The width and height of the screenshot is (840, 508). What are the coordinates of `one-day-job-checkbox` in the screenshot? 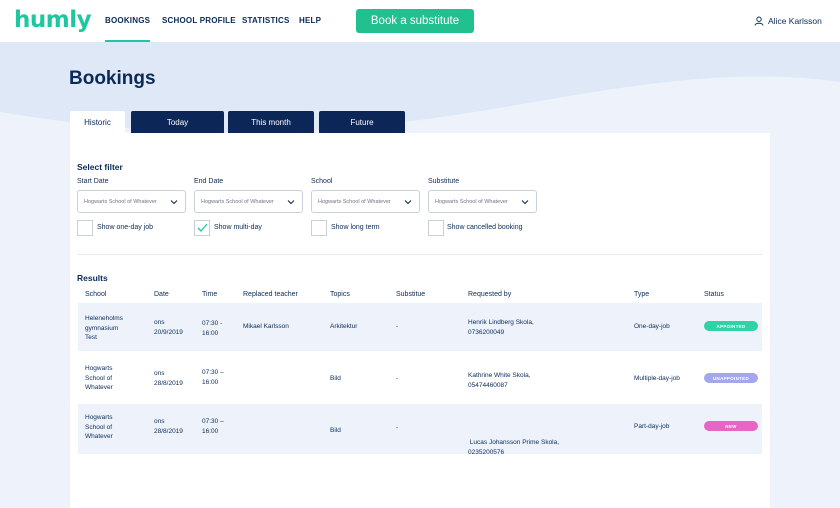 It's located at (85, 228).